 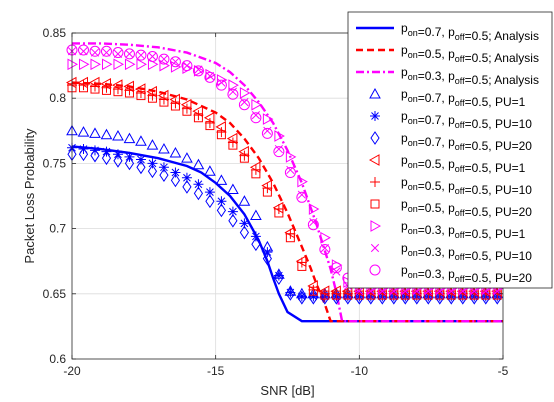 I want to click on y-tick-label: 0.65, so click(x=55, y=294).